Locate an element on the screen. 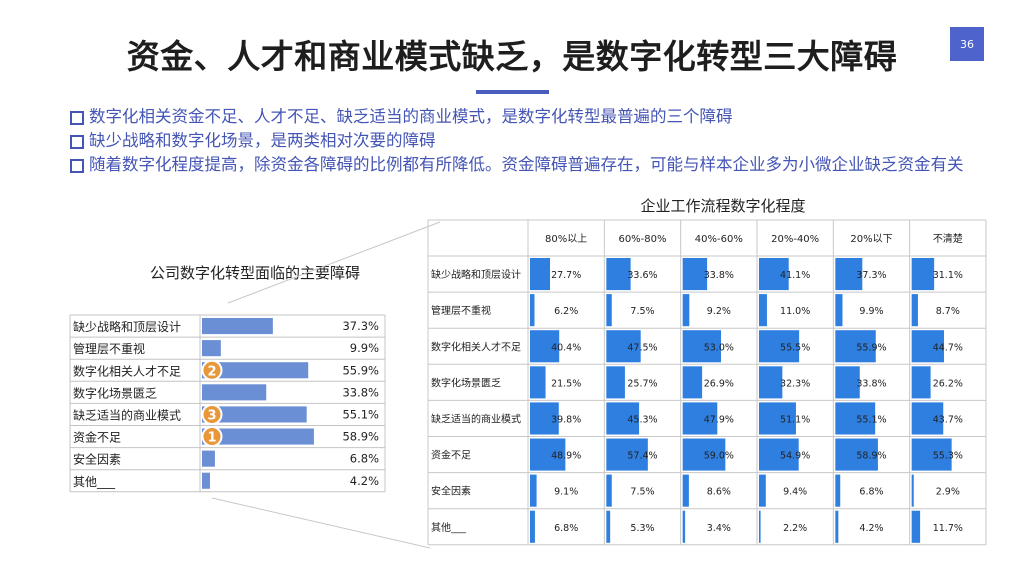  column-header: 不清楚 is located at coordinates (948, 238).